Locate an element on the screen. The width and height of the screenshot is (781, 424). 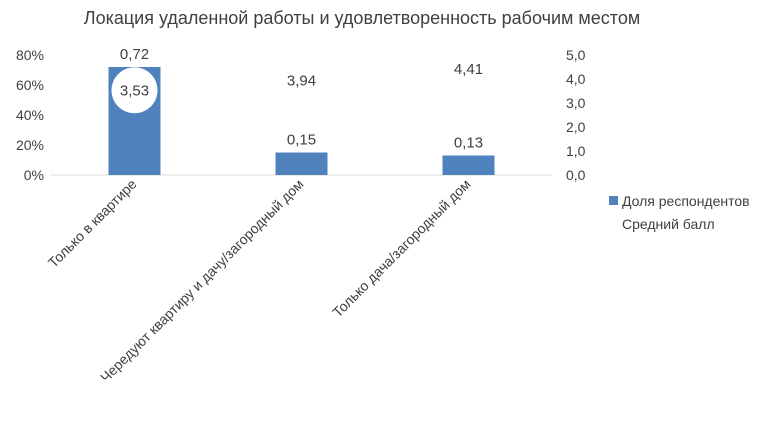
bar-data-label: 0,15 is located at coordinates (301, 140).